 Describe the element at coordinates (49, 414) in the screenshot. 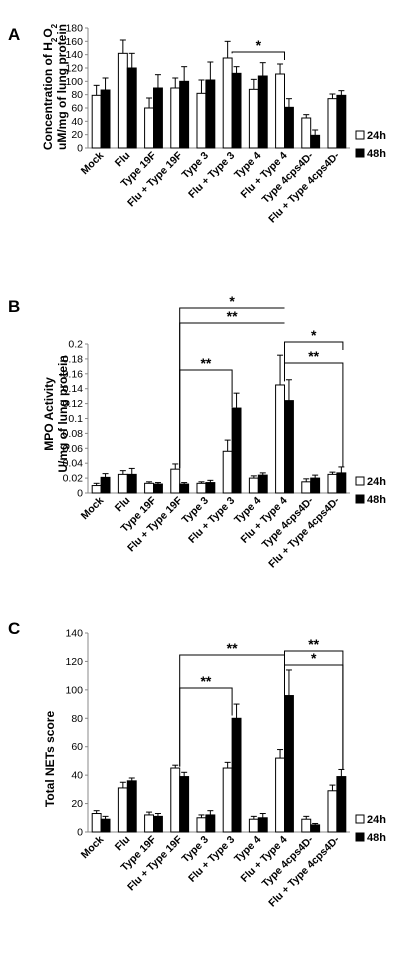

I see `svg-text: MPO Activity` at that location.